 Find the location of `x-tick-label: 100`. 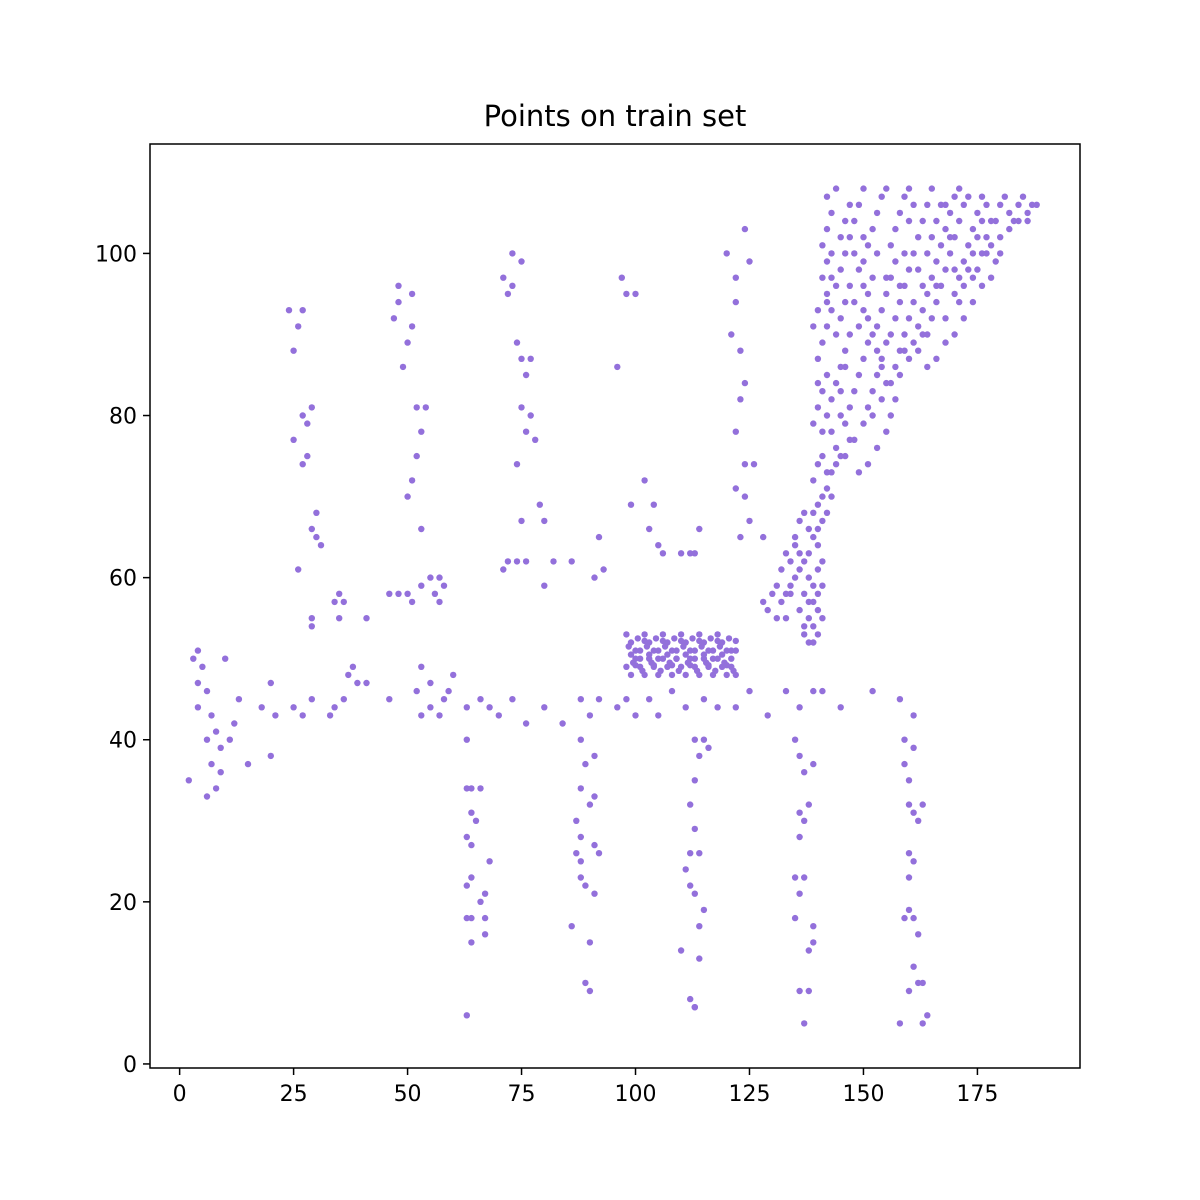

x-tick-label: 100 is located at coordinates (636, 1094).